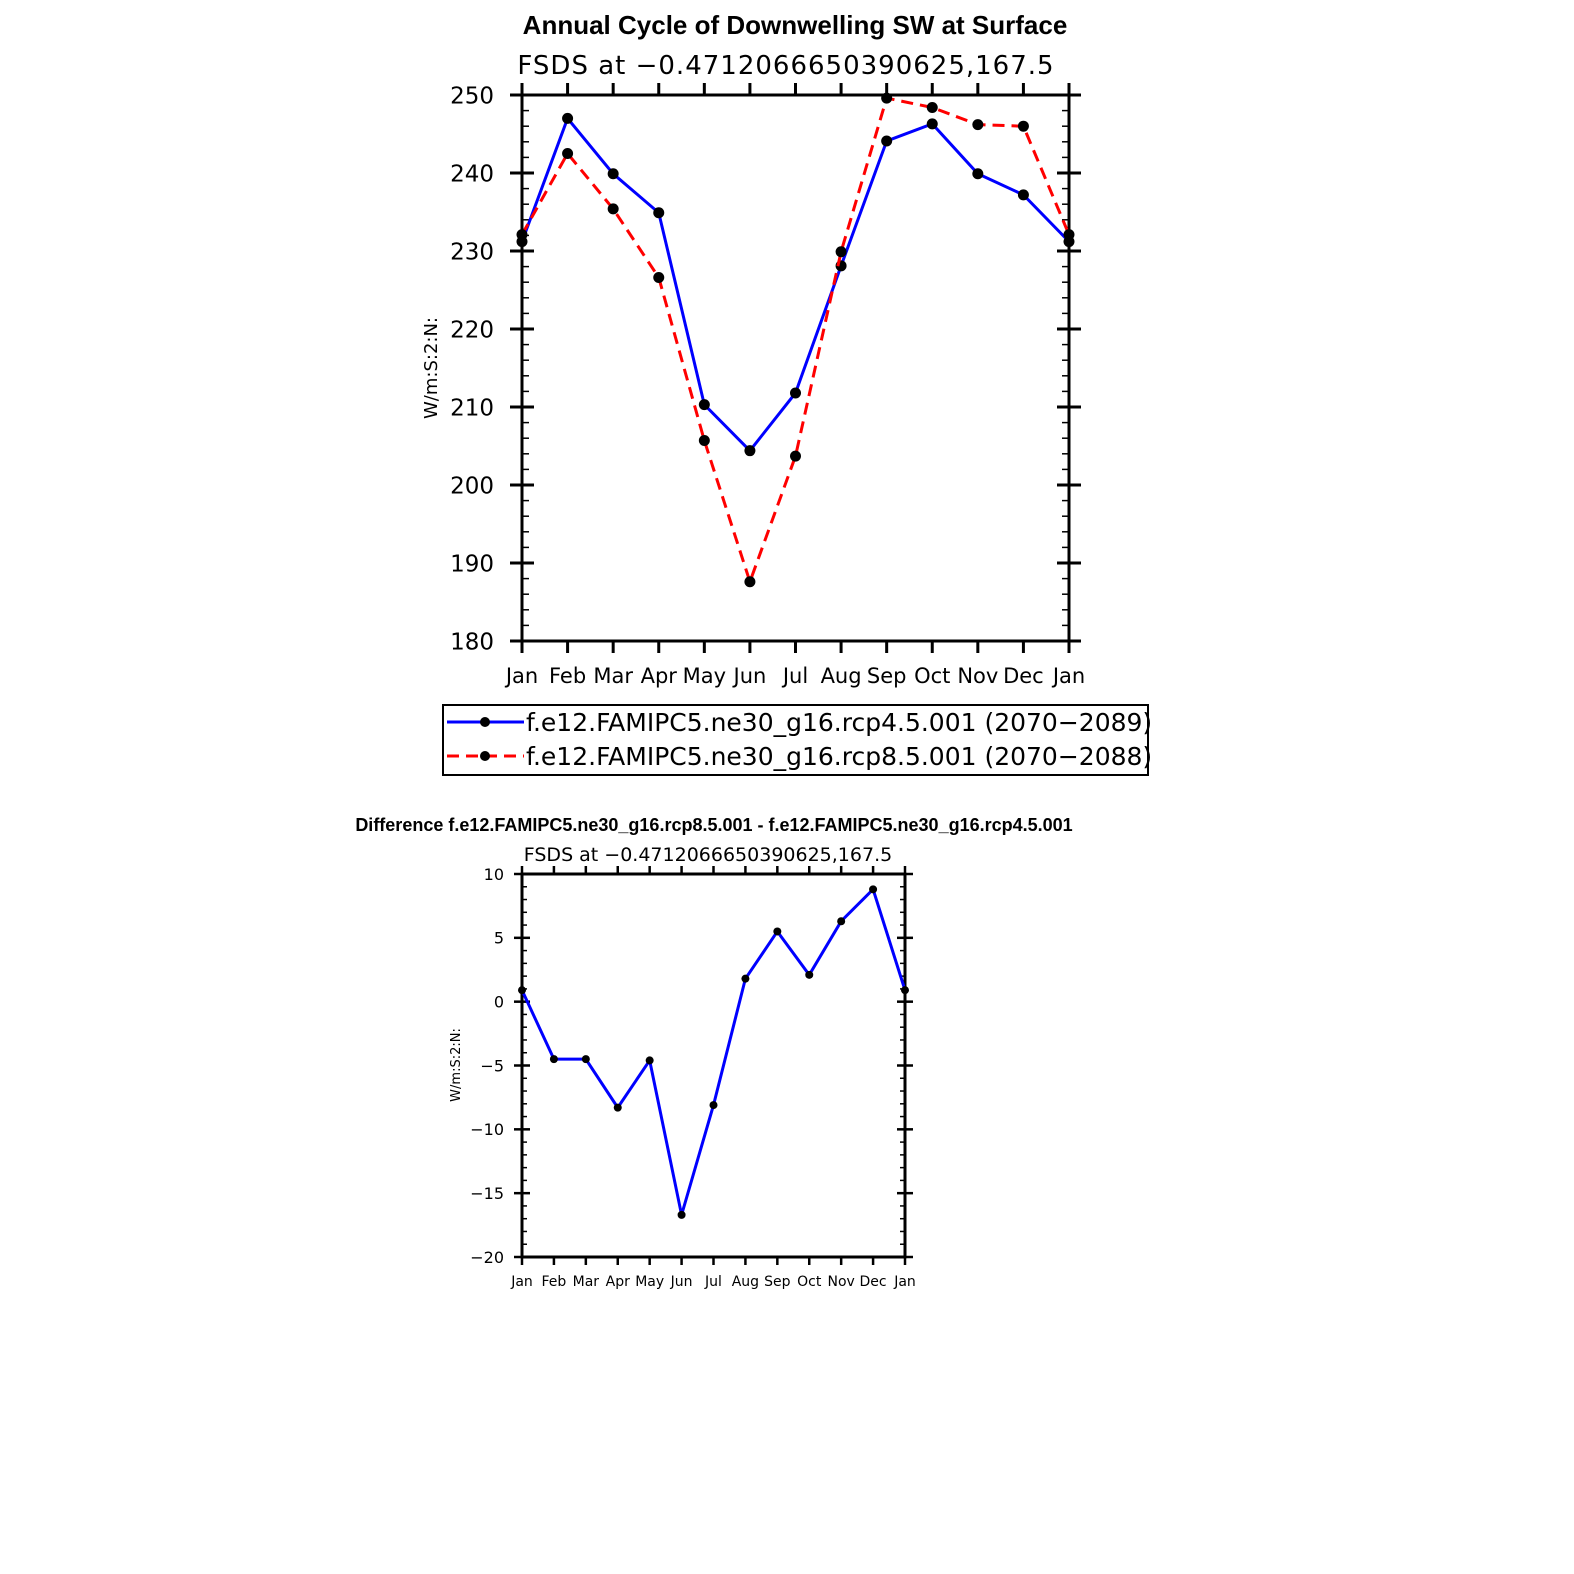 The height and width of the screenshot is (1574, 1574). I want to click on y-tick-label: 220, so click(472, 330).